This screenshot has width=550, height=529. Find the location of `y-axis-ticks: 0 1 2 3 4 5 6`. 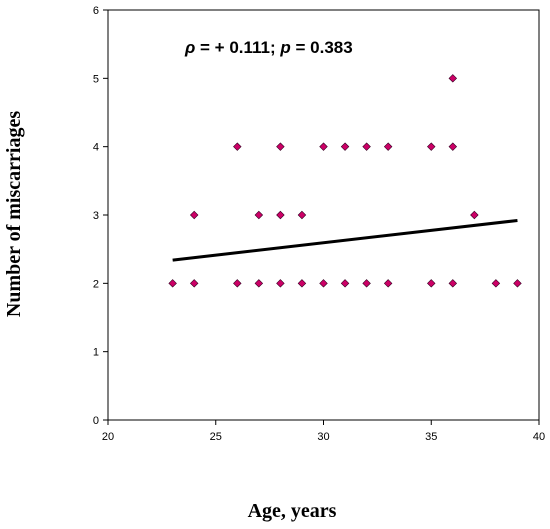

y-axis-ticks: 0 1 2 3 4 5 6 is located at coordinates (100, 216).